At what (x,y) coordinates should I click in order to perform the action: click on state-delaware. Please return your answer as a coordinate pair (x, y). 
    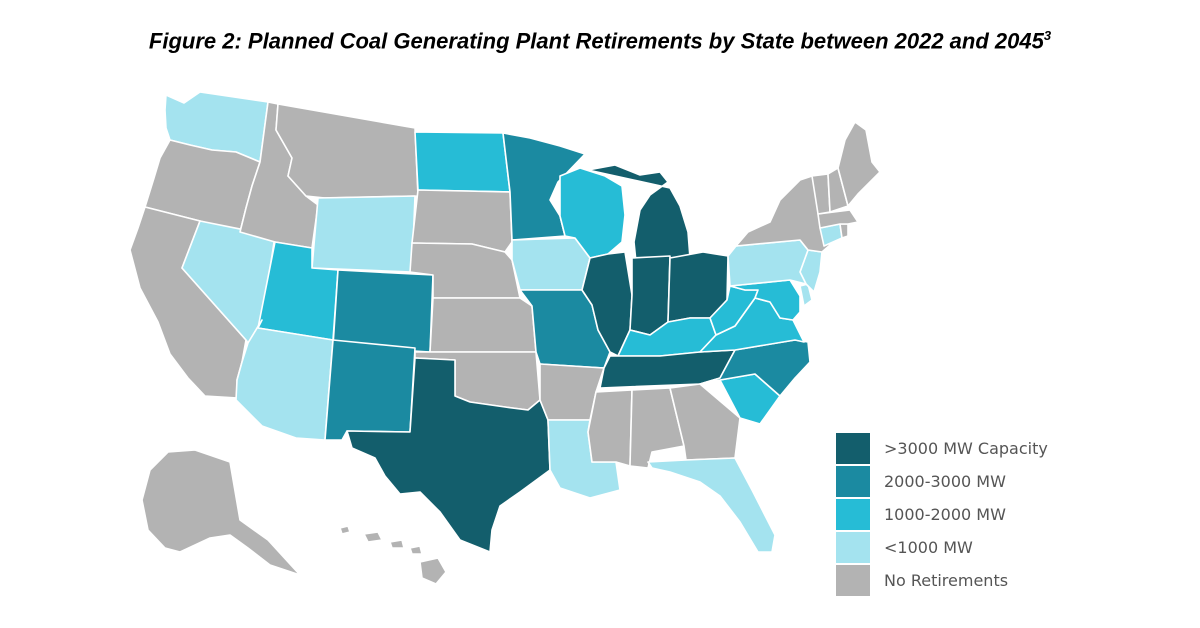
    Looking at the image, I should click on (806, 295).